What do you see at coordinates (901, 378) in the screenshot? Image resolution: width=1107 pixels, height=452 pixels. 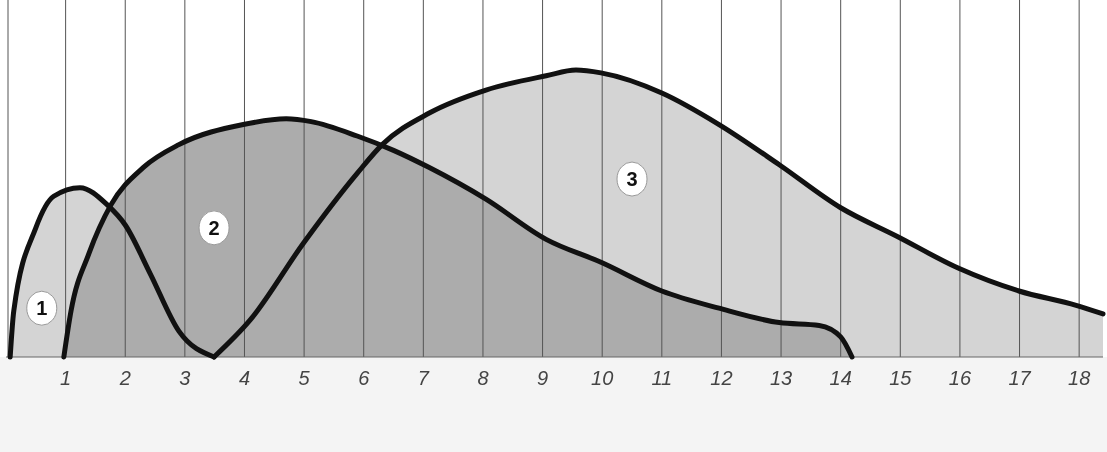 I see `x-tick-label: 15` at bounding box center [901, 378].